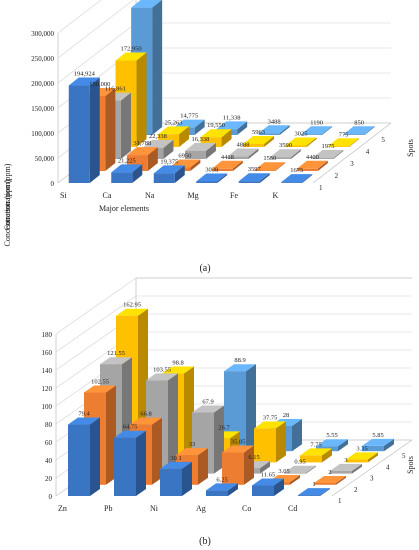  I want to click on data-label: 31,788, so click(142, 143).